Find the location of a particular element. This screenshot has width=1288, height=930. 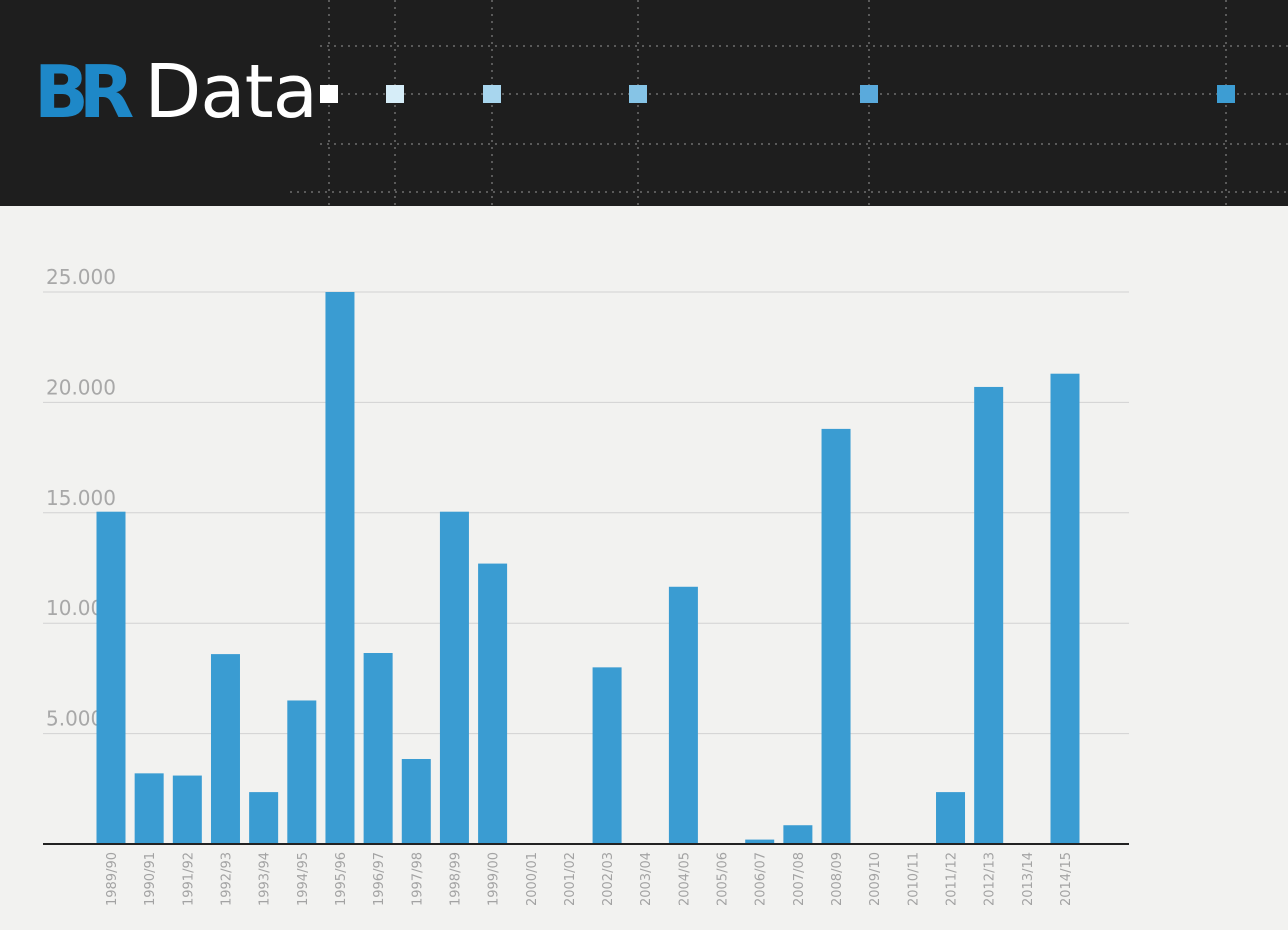

x-tick-label: 1992/93 is located at coordinates (226, 879).